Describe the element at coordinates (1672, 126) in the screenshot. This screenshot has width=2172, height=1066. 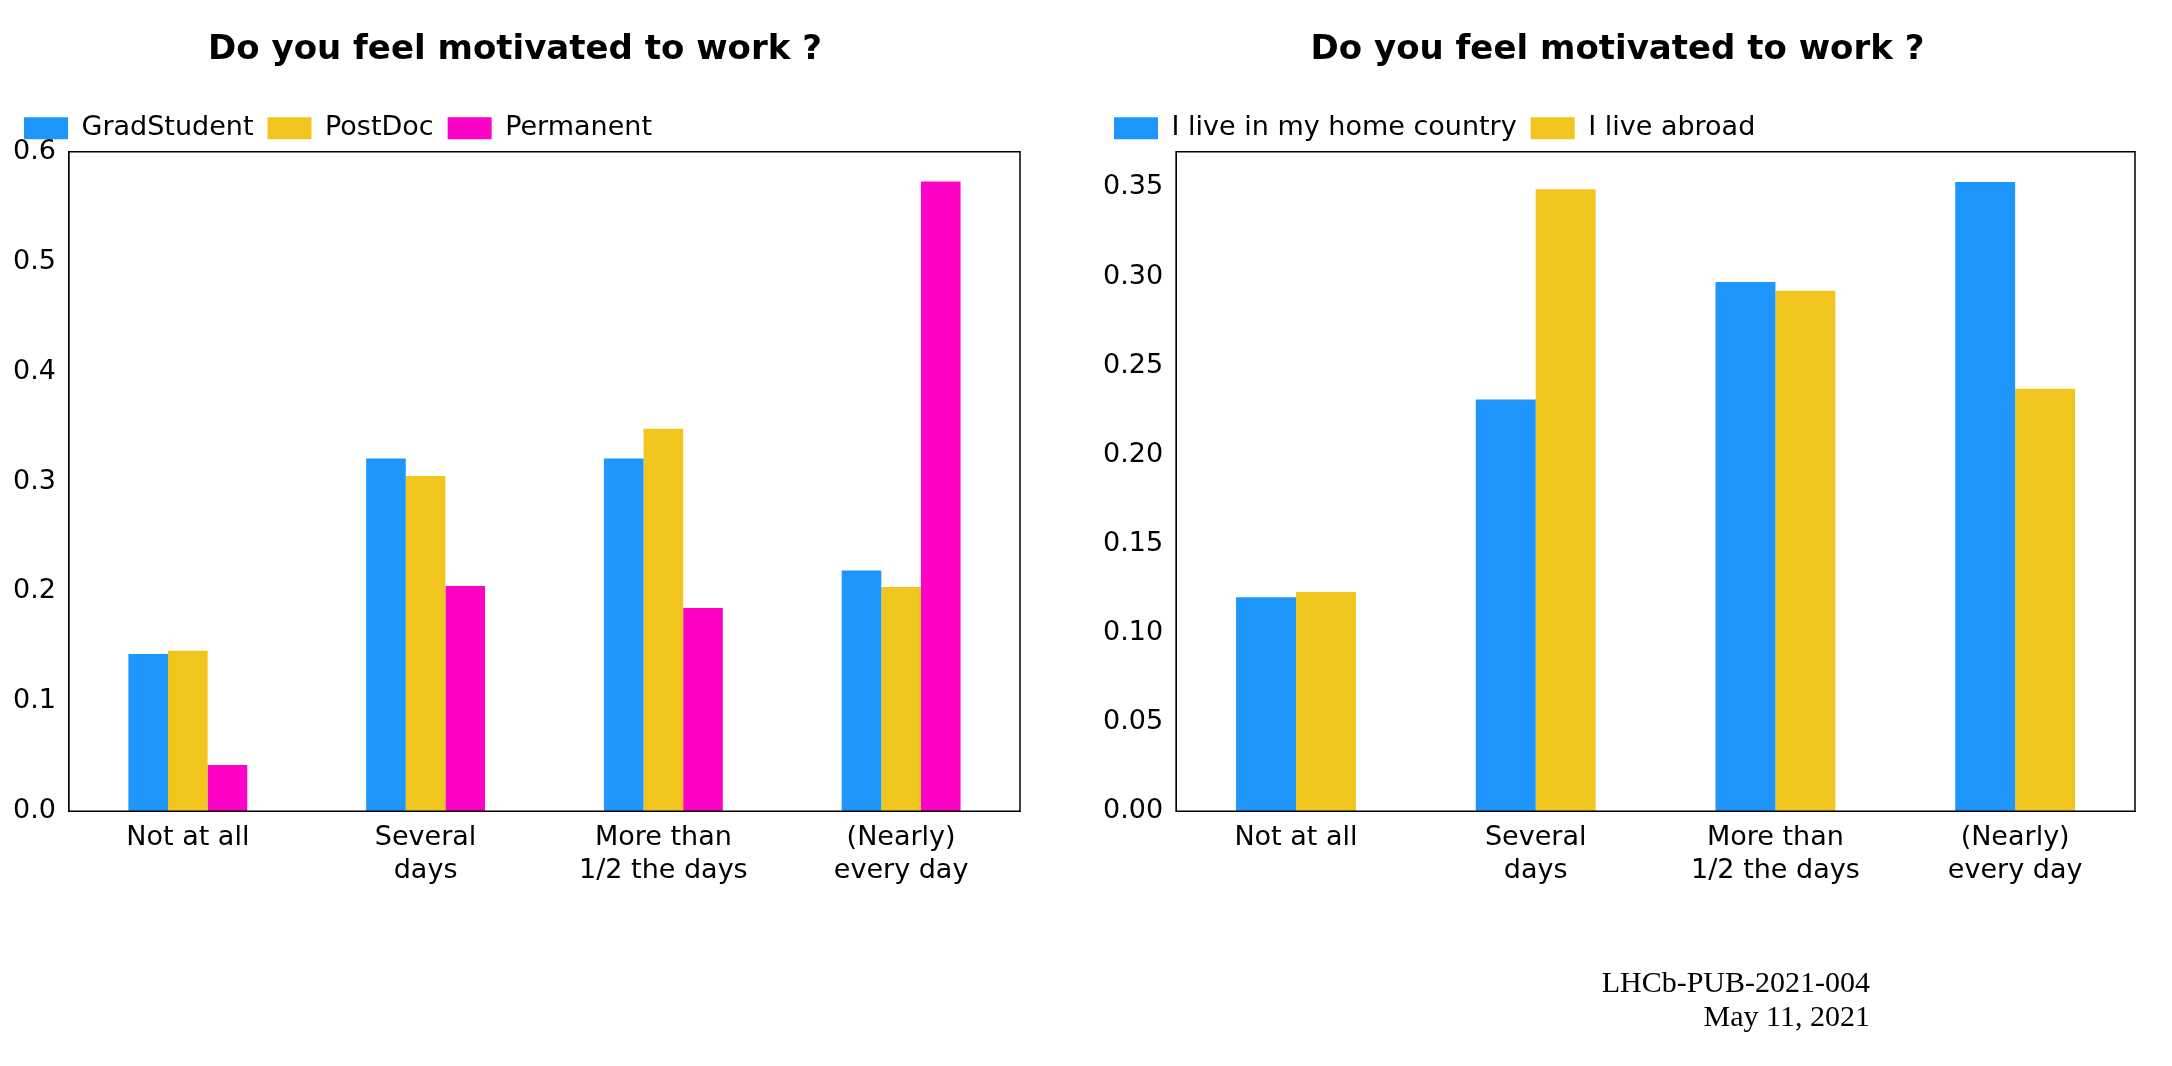
I see `legend-label: I live abroad` at that location.